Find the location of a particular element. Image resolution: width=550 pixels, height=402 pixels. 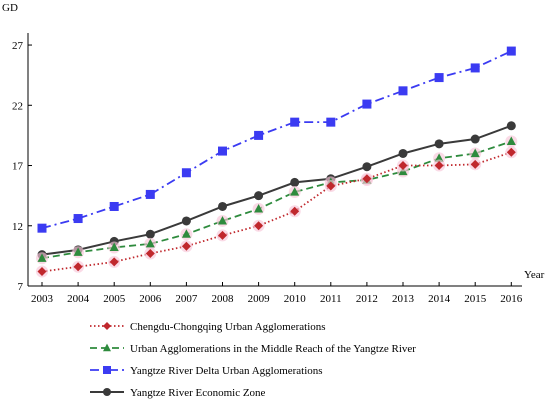

x-tick-label: 2016 is located at coordinates (511, 299).